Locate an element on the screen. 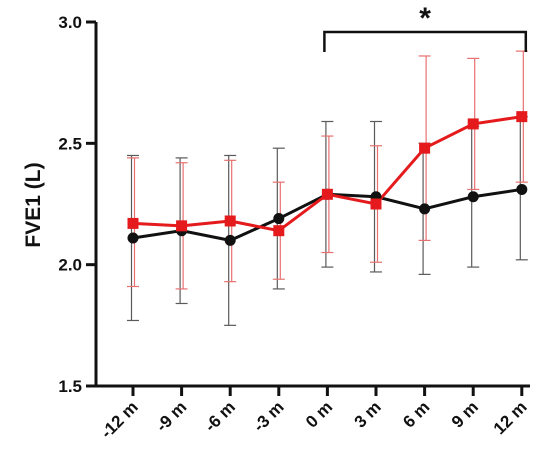  y-tick-label: 2.0 is located at coordinates (70, 265).